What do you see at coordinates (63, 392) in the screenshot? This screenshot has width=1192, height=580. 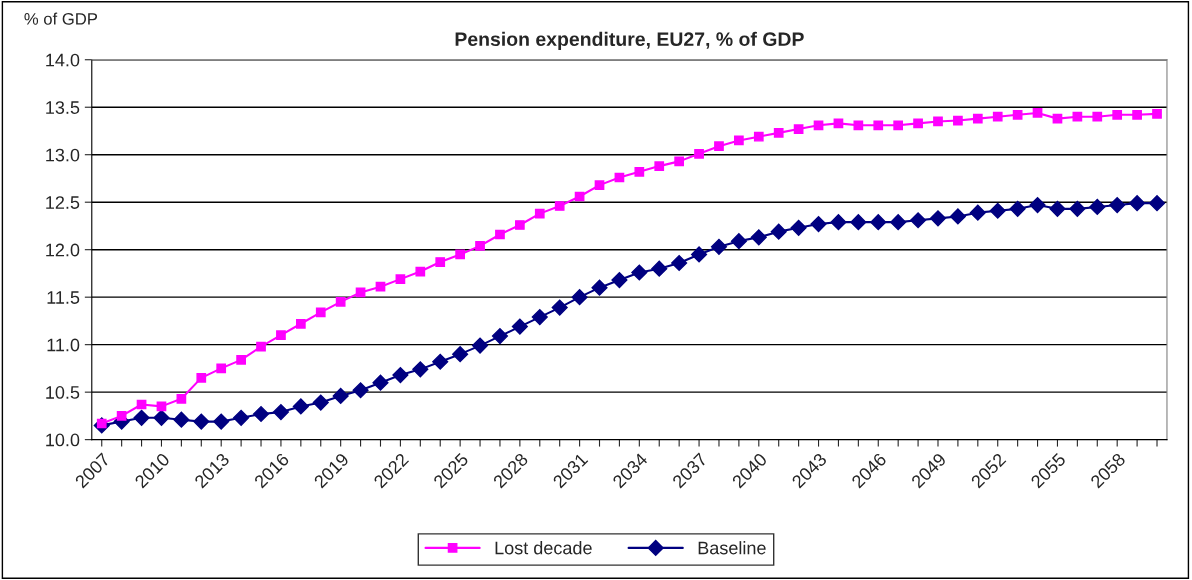 I see `y-tick-label: 10.5` at bounding box center [63, 392].